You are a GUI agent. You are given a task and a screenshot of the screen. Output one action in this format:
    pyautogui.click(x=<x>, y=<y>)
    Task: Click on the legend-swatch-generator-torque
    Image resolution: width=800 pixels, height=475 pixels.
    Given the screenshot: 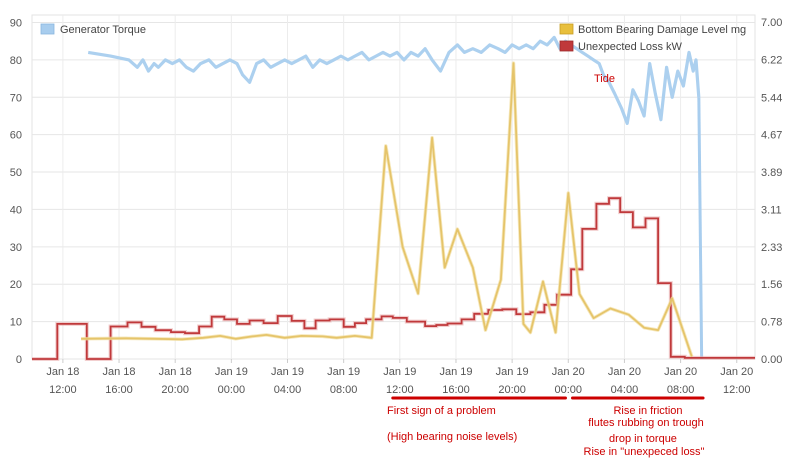 What is the action you would take?
    pyautogui.click(x=47, y=29)
    